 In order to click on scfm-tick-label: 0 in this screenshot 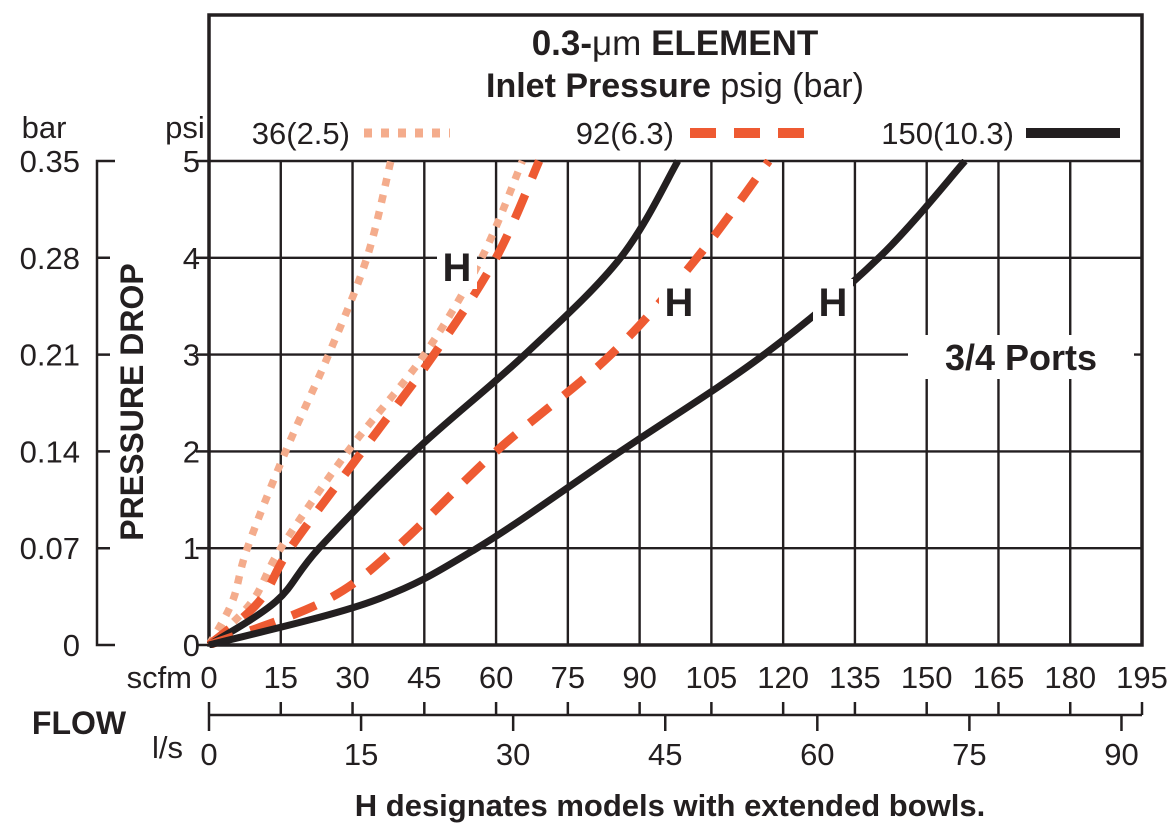, I will do `click(208, 677)`.